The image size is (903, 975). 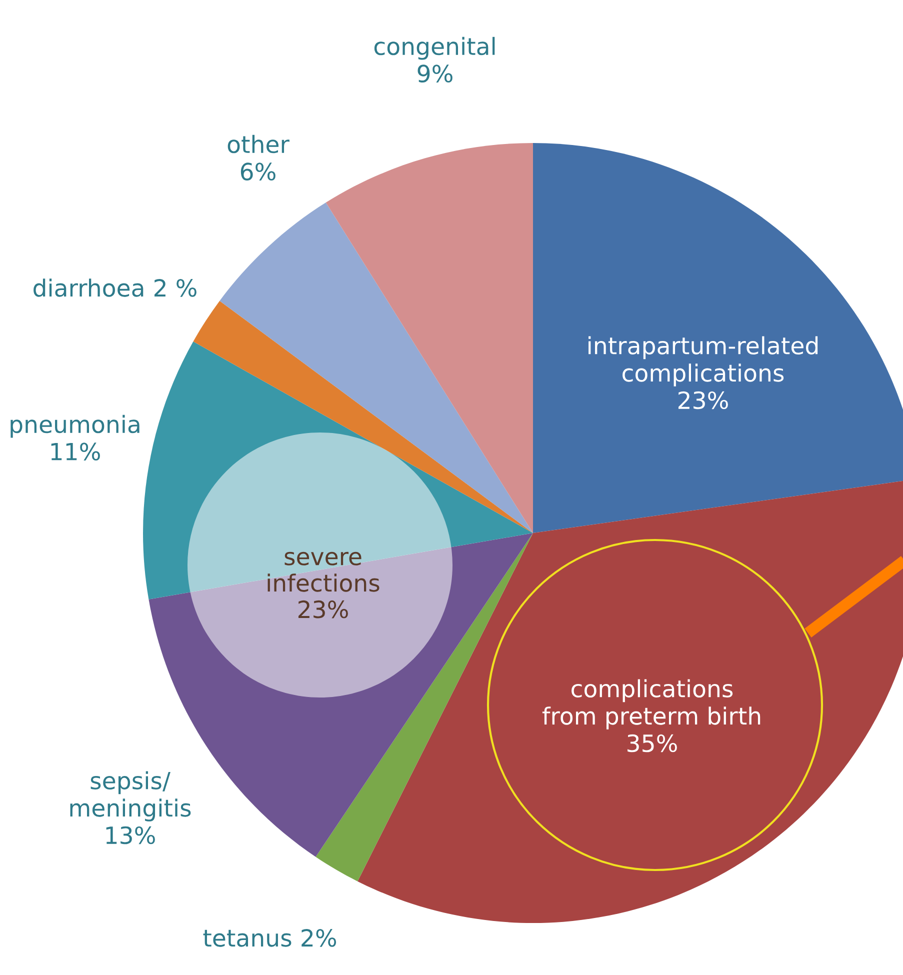 What do you see at coordinates (703, 400) in the screenshot?
I see `data-label: 23%` at bounding box center [703, 400].